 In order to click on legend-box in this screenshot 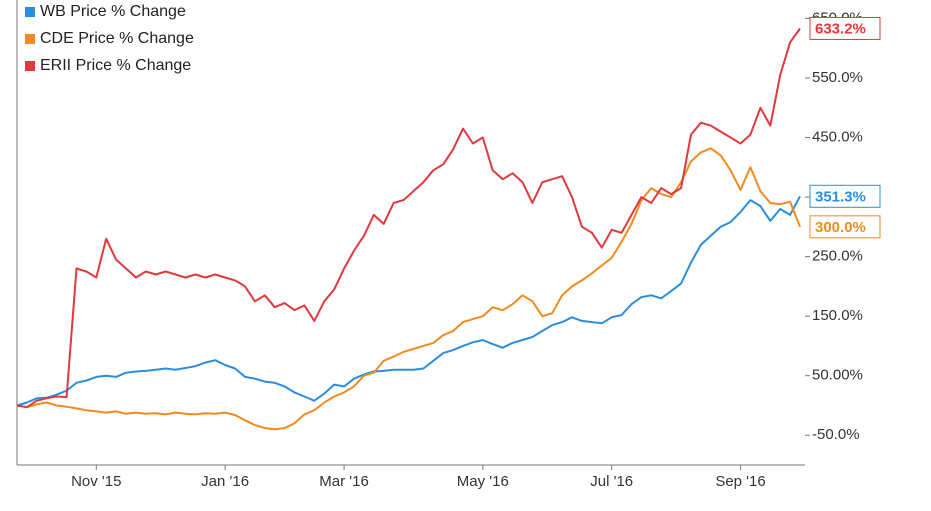, I will do `click(138, 42)`.